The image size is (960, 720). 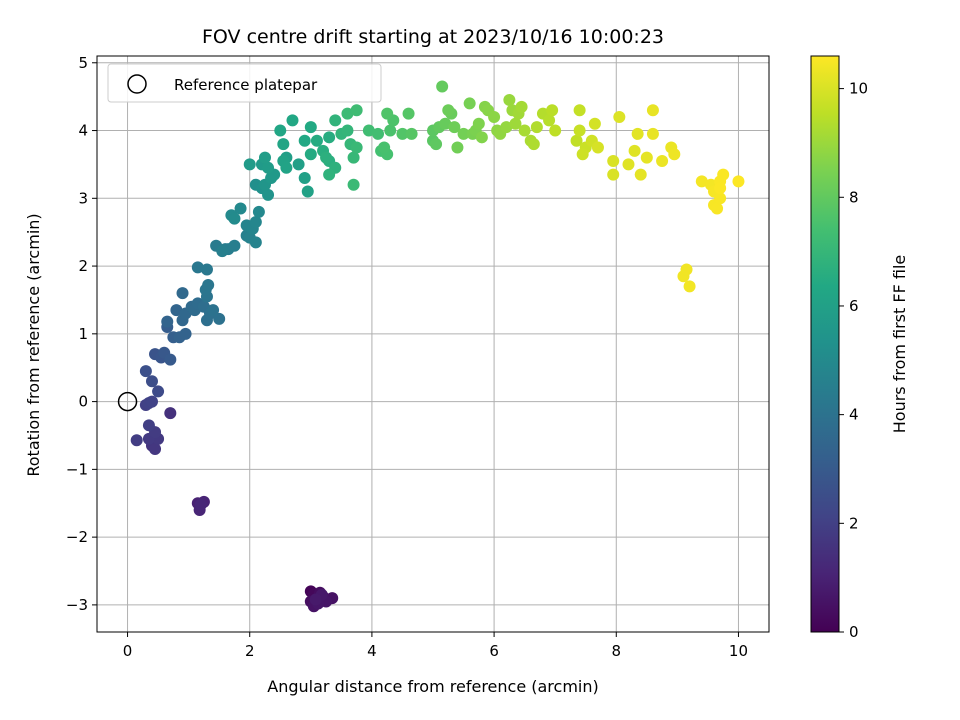 I want to click on x-axis-label: Angular distance from reference (arcmin), so click(x=432, y=686).